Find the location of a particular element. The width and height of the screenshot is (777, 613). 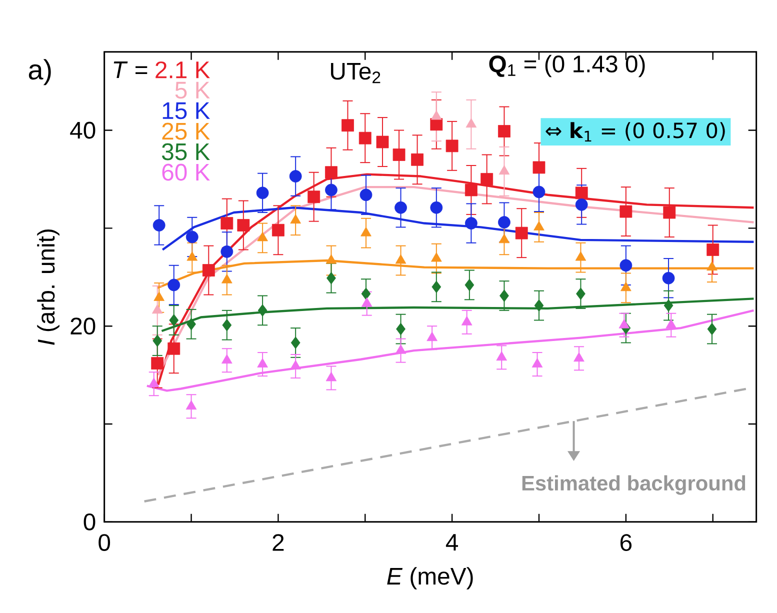

x-tick-label: 4 is located at coordinates (452, 542).